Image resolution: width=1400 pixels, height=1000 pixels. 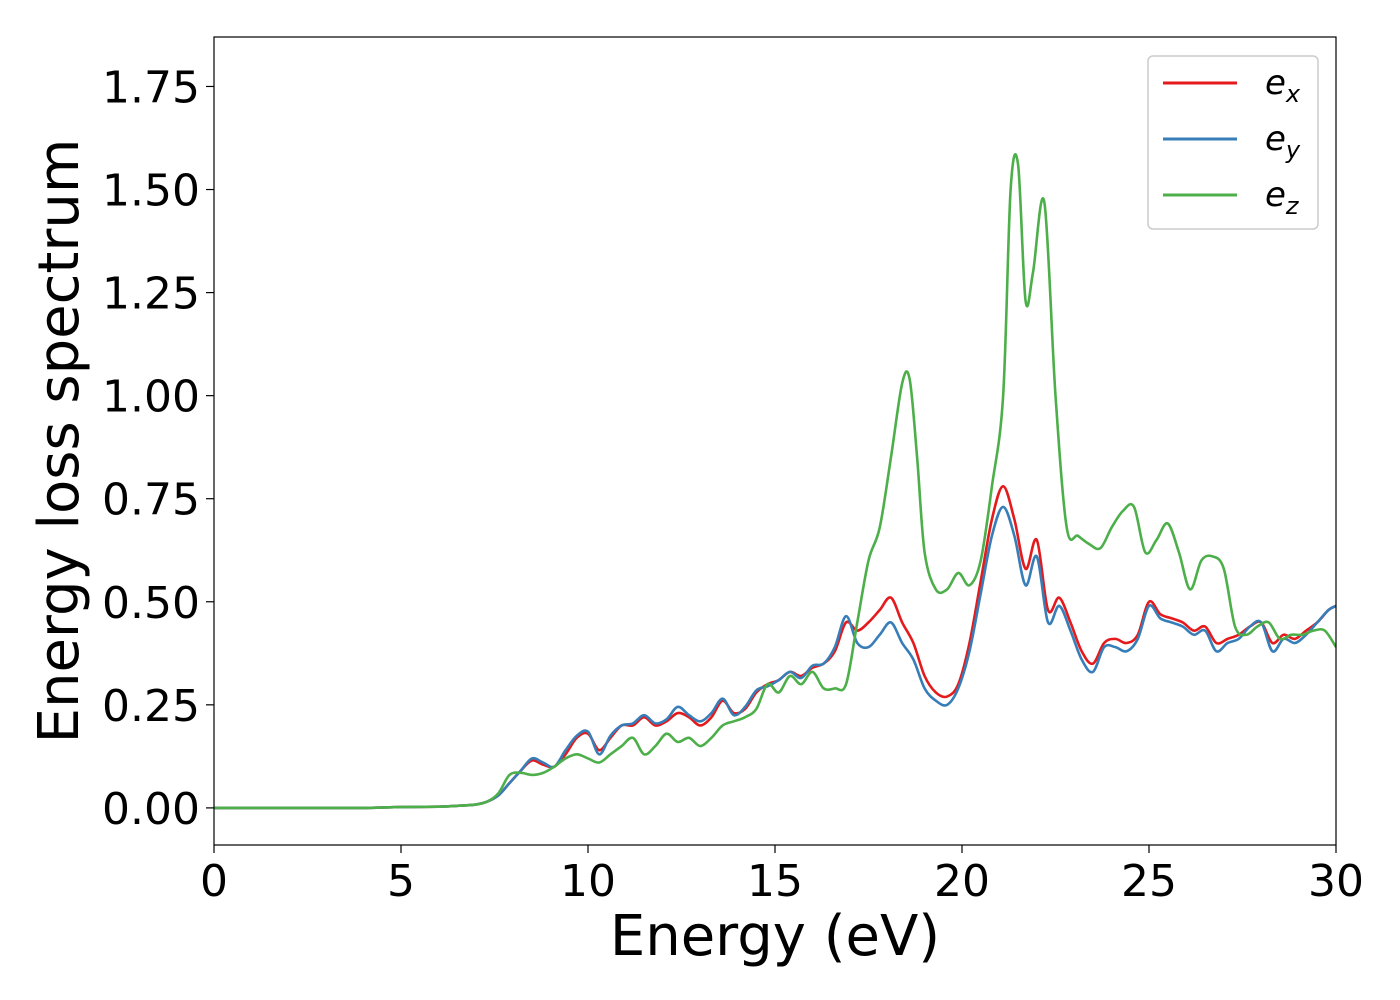 What do you see at coordinates (1149, 881) in the screenshot?
I see `x-tick-label: 25` at bounding box center [1149, 881].